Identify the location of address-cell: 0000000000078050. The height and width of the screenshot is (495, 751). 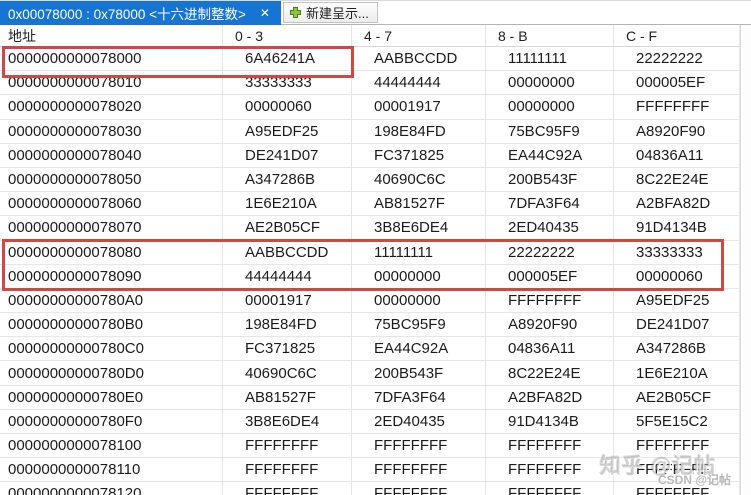
(111, 180).